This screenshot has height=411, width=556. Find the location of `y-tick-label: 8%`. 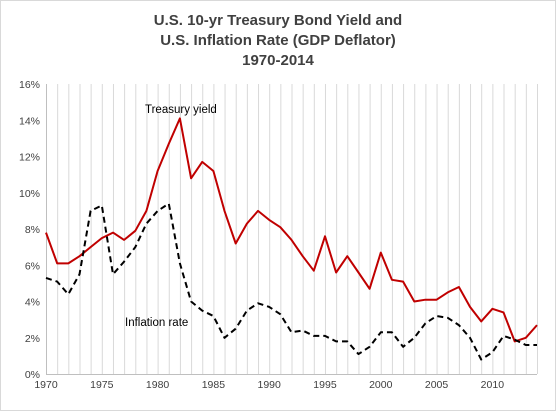

y-tick-label: 8% is located at coordinates (32, 230).